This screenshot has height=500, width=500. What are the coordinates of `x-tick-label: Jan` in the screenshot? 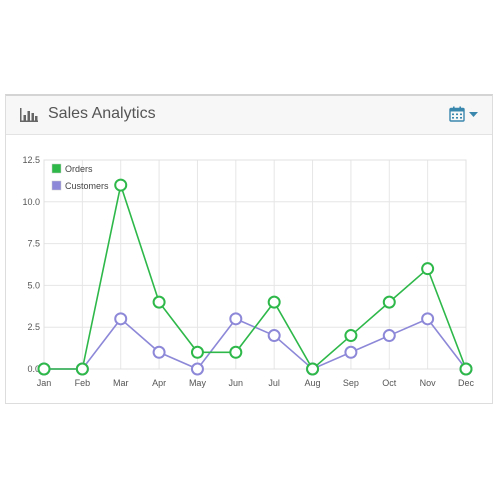 It's located at (44, 383).